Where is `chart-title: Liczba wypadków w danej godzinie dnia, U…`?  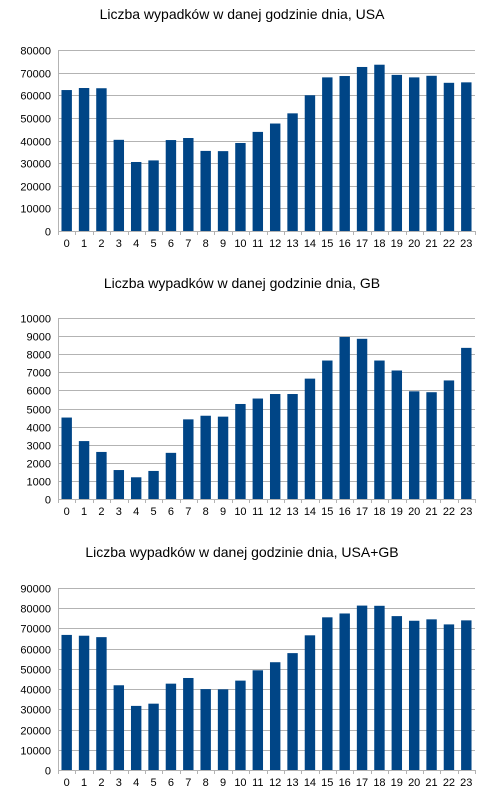
chart-title: Liczba wypadków w danej godzinie dnia, U… is located at coordinates (241, 552).